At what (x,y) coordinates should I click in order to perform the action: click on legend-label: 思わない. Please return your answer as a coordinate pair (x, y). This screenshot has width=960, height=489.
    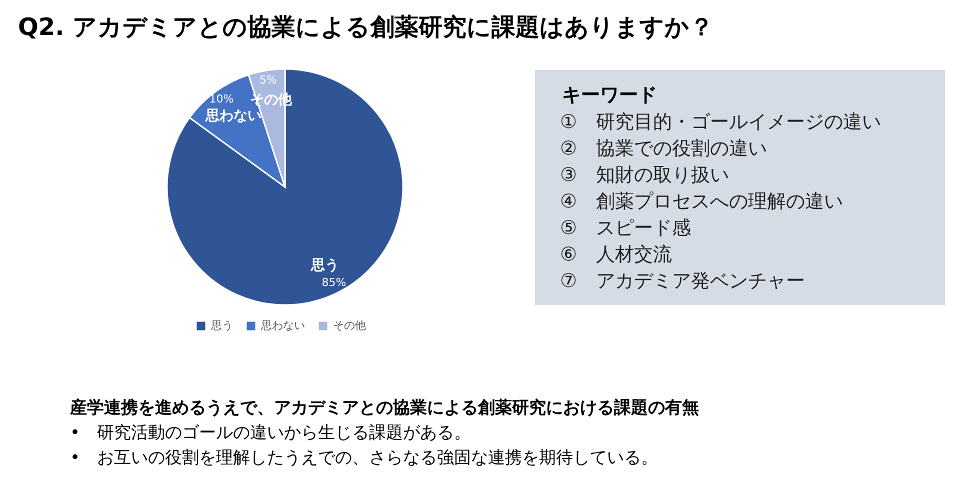
    Looking at the image, I should click on (282, 325).